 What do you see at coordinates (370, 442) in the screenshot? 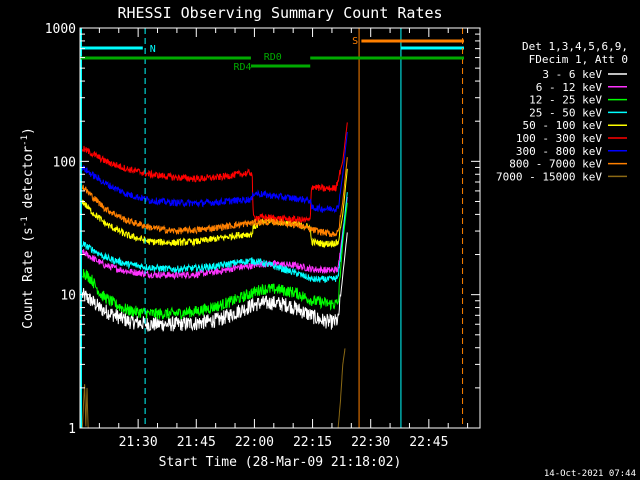
I see `x-tick-label: 22:30` at bounding box center [370, 442].